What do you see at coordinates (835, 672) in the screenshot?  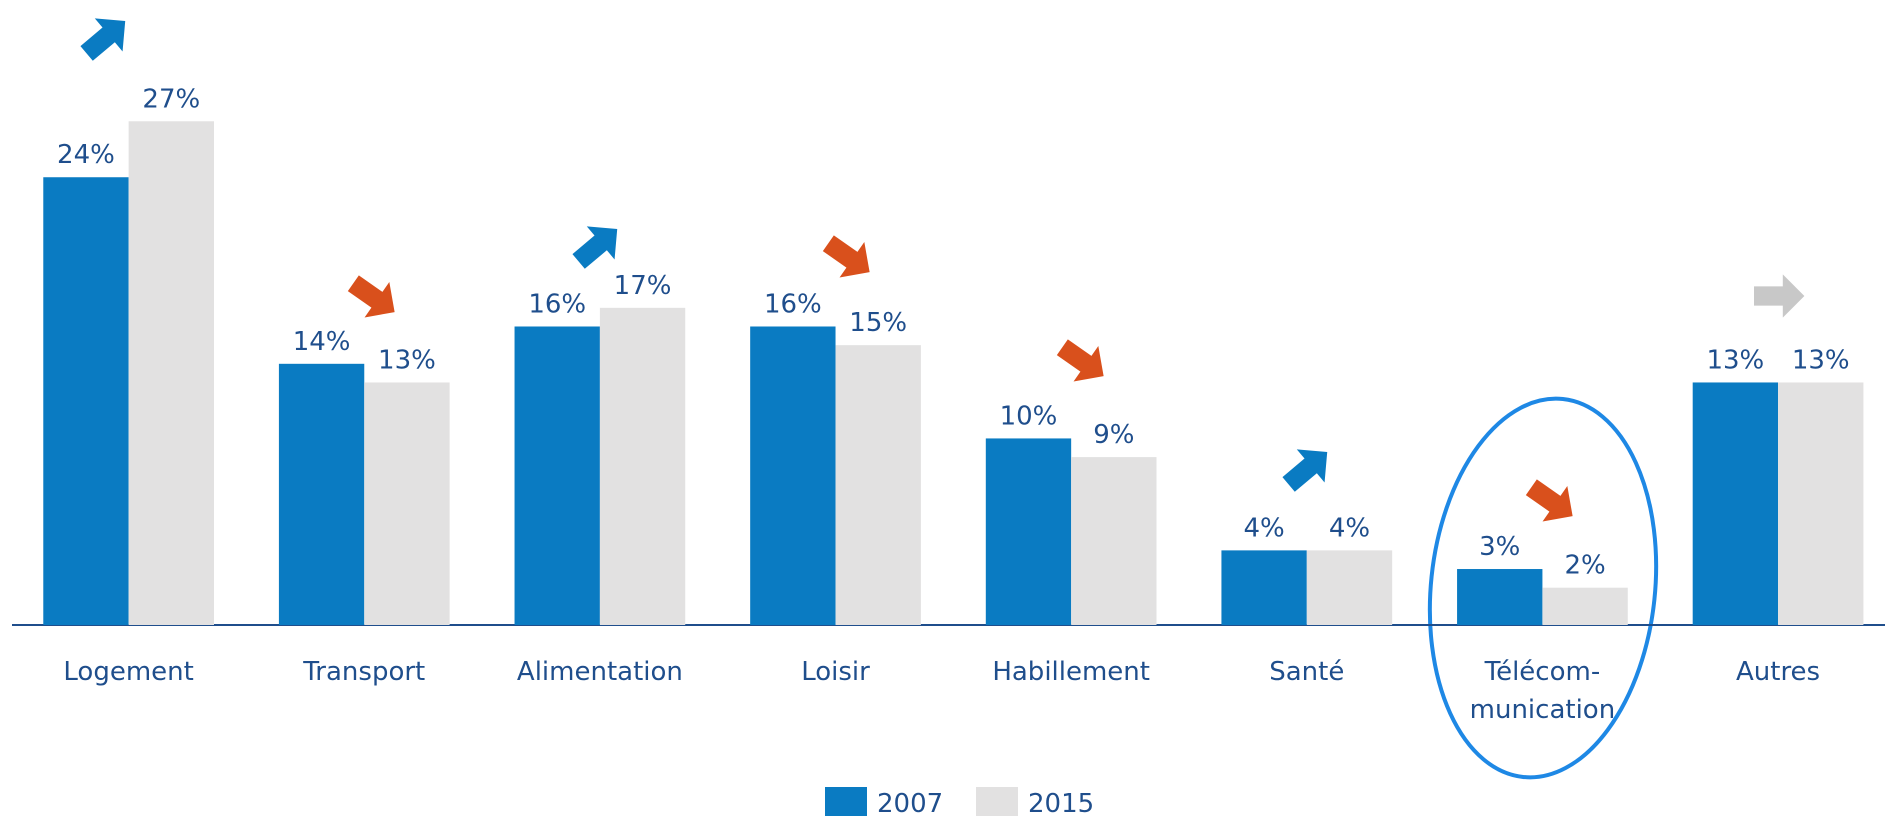 I see `x-tick-label: Loisir` at bounding box center [835, 672].